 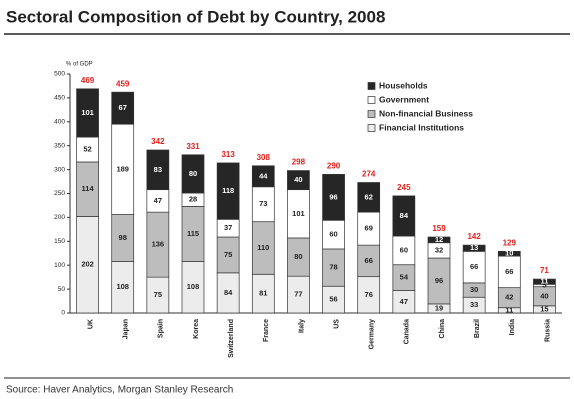 I want to click on segment-label: 189, so click(x=122, y=168).